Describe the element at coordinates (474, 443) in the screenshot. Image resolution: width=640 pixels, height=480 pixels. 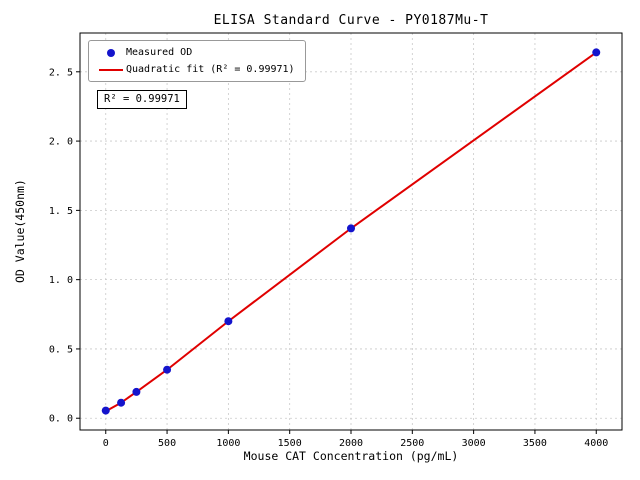
I see `x-tick-label: 3000` at that location.